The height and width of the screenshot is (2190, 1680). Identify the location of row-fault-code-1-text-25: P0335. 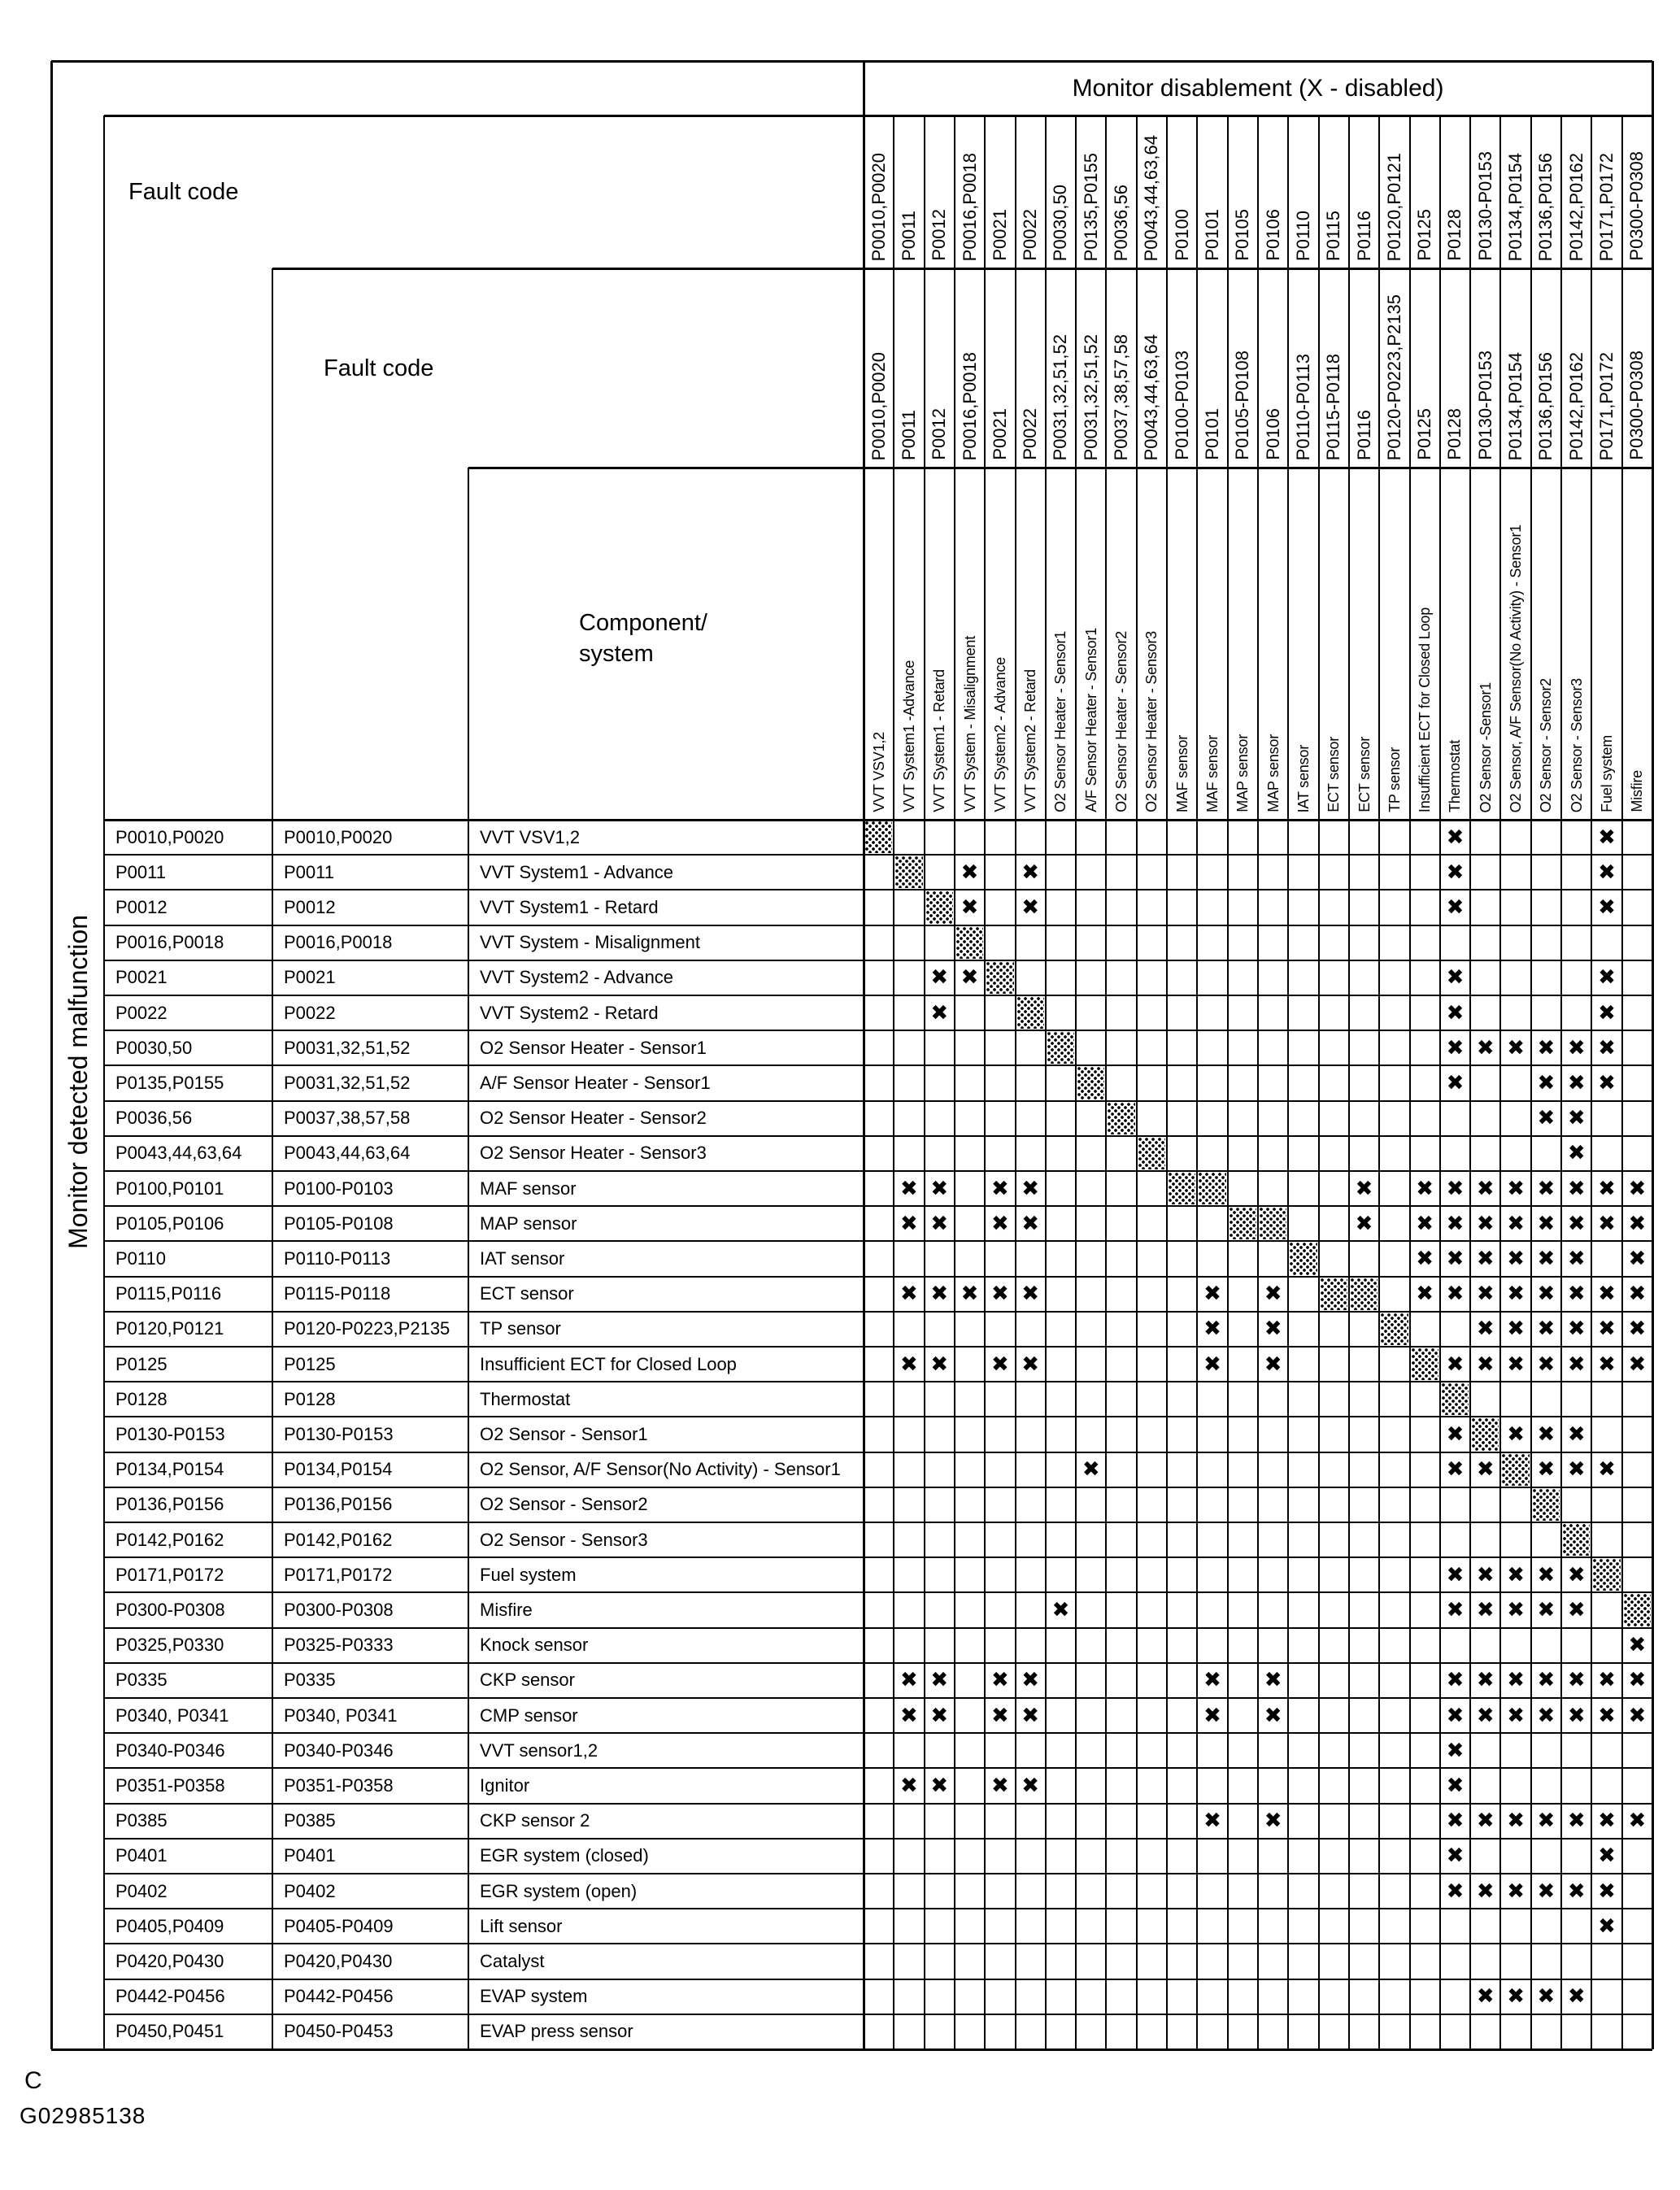
(141, 1680).